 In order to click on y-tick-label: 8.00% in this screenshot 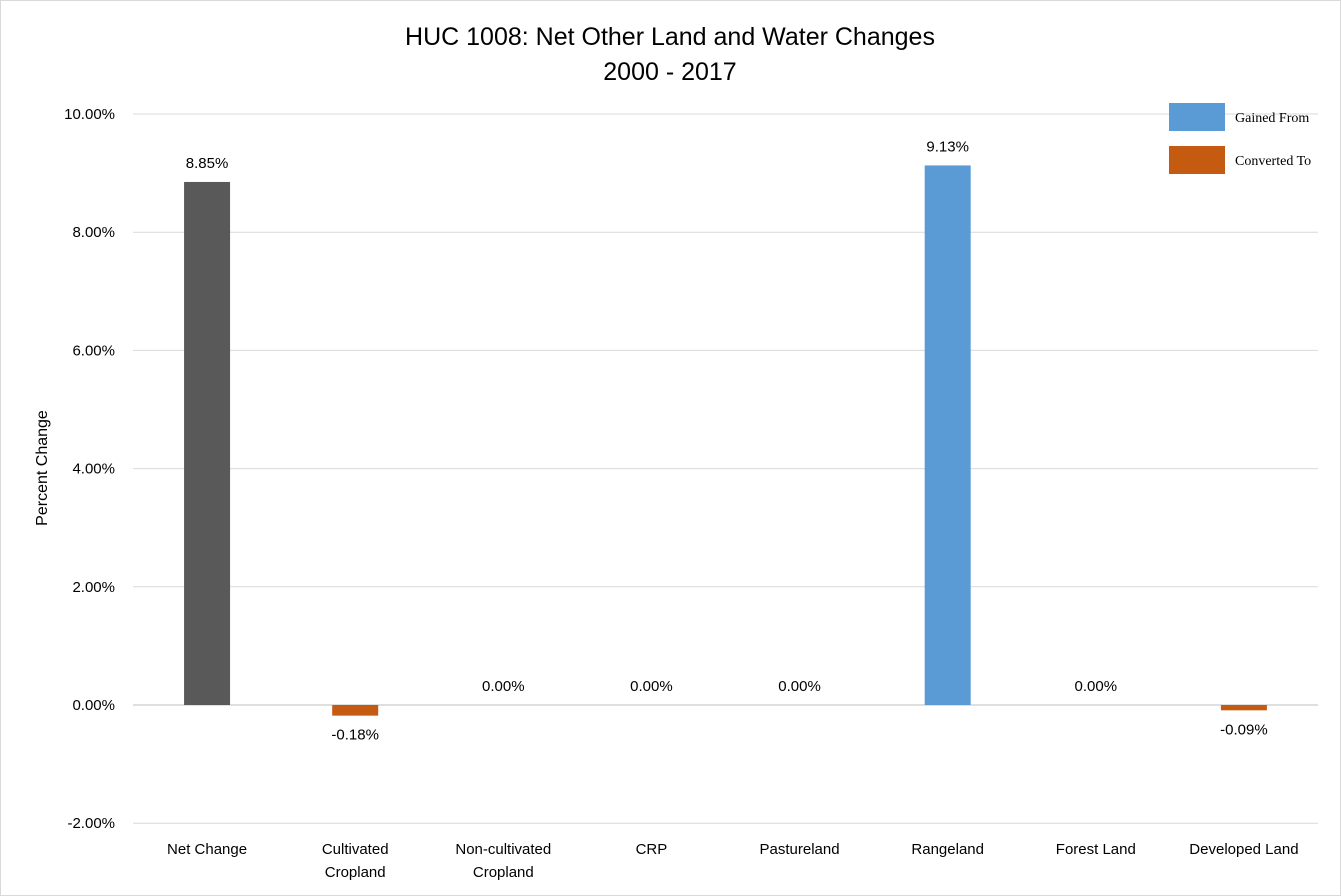, I will do `click(93, 232)`.